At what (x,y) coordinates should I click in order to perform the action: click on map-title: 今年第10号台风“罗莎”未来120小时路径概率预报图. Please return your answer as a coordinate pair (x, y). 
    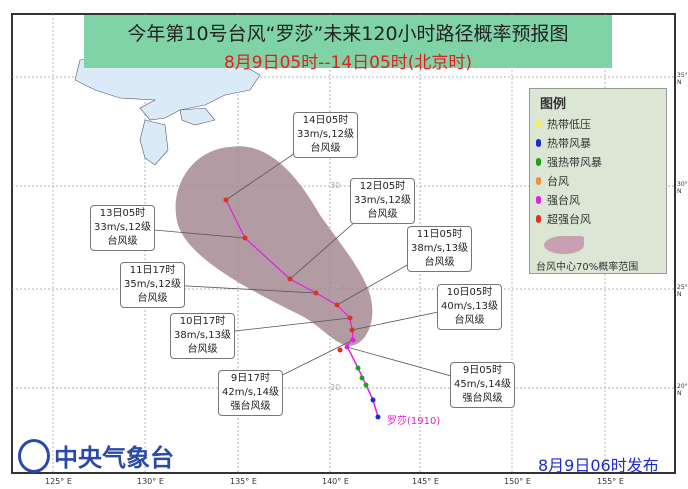
    Looking at the image, I should click on (348, 34).